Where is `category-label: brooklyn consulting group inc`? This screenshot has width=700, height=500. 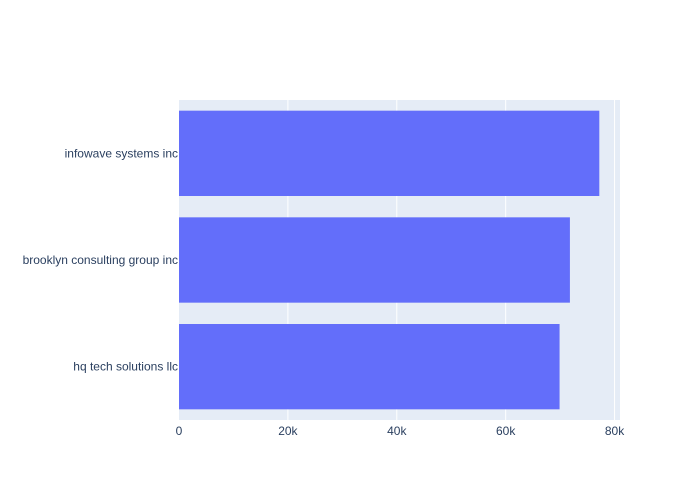 category-label: brooklyn consulting group inc is located at coordinates (100, 260).